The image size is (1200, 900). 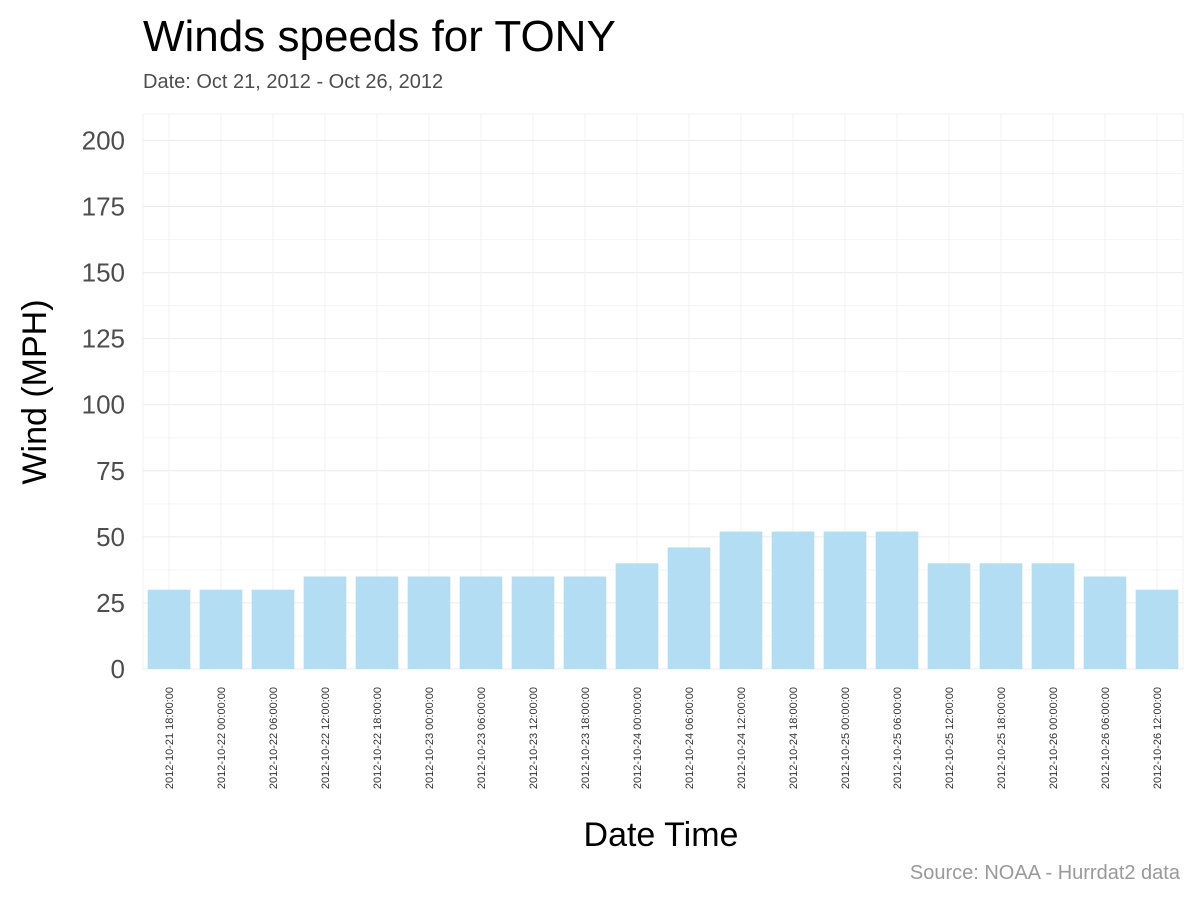 I want to click on x-tick-label: 2012-10-23 18:00:00, so click(x=586, y=738).